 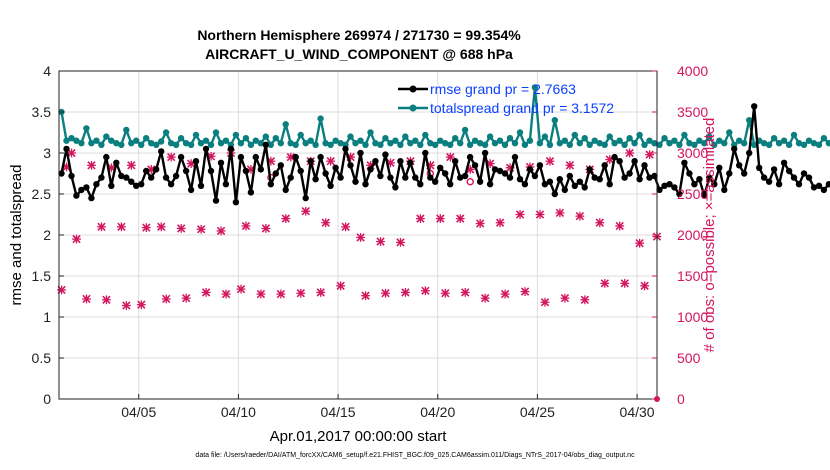 I want to click on y-right-zero-marker, so click(x=657, y=399).